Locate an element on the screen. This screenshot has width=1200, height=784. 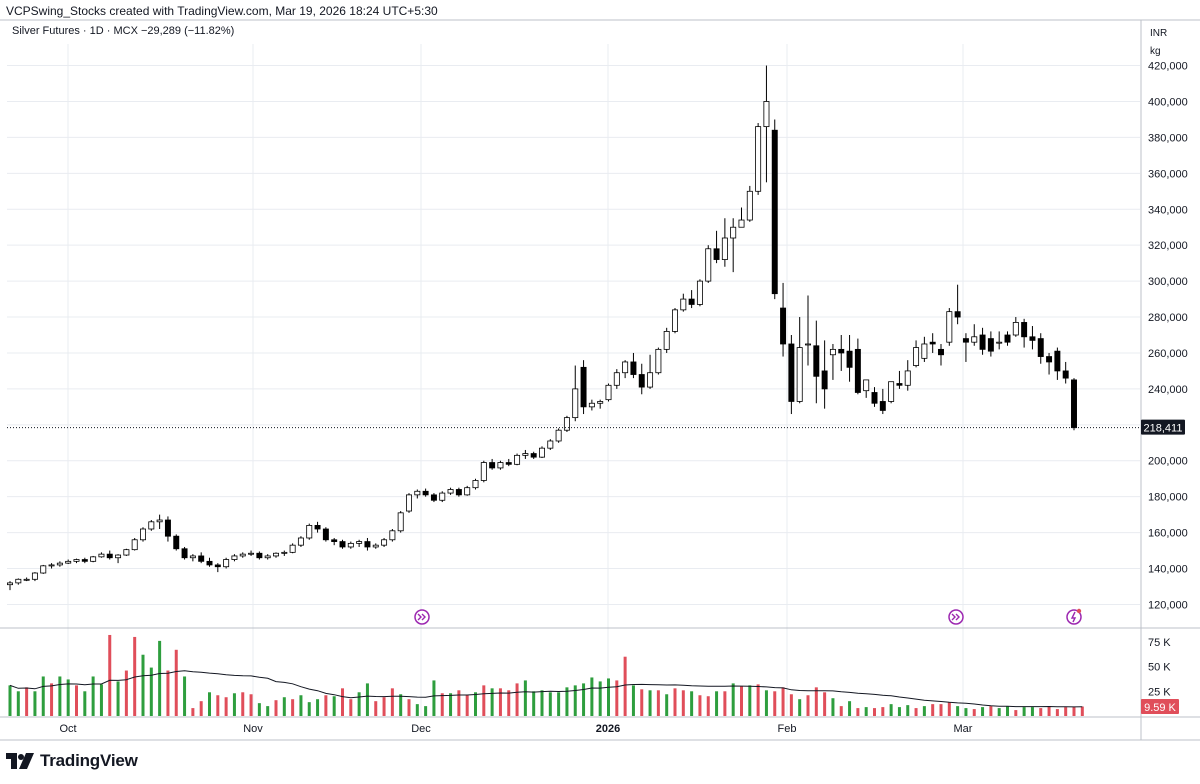
tradingview-logo: TradingView is located at coordinates (72, 761).